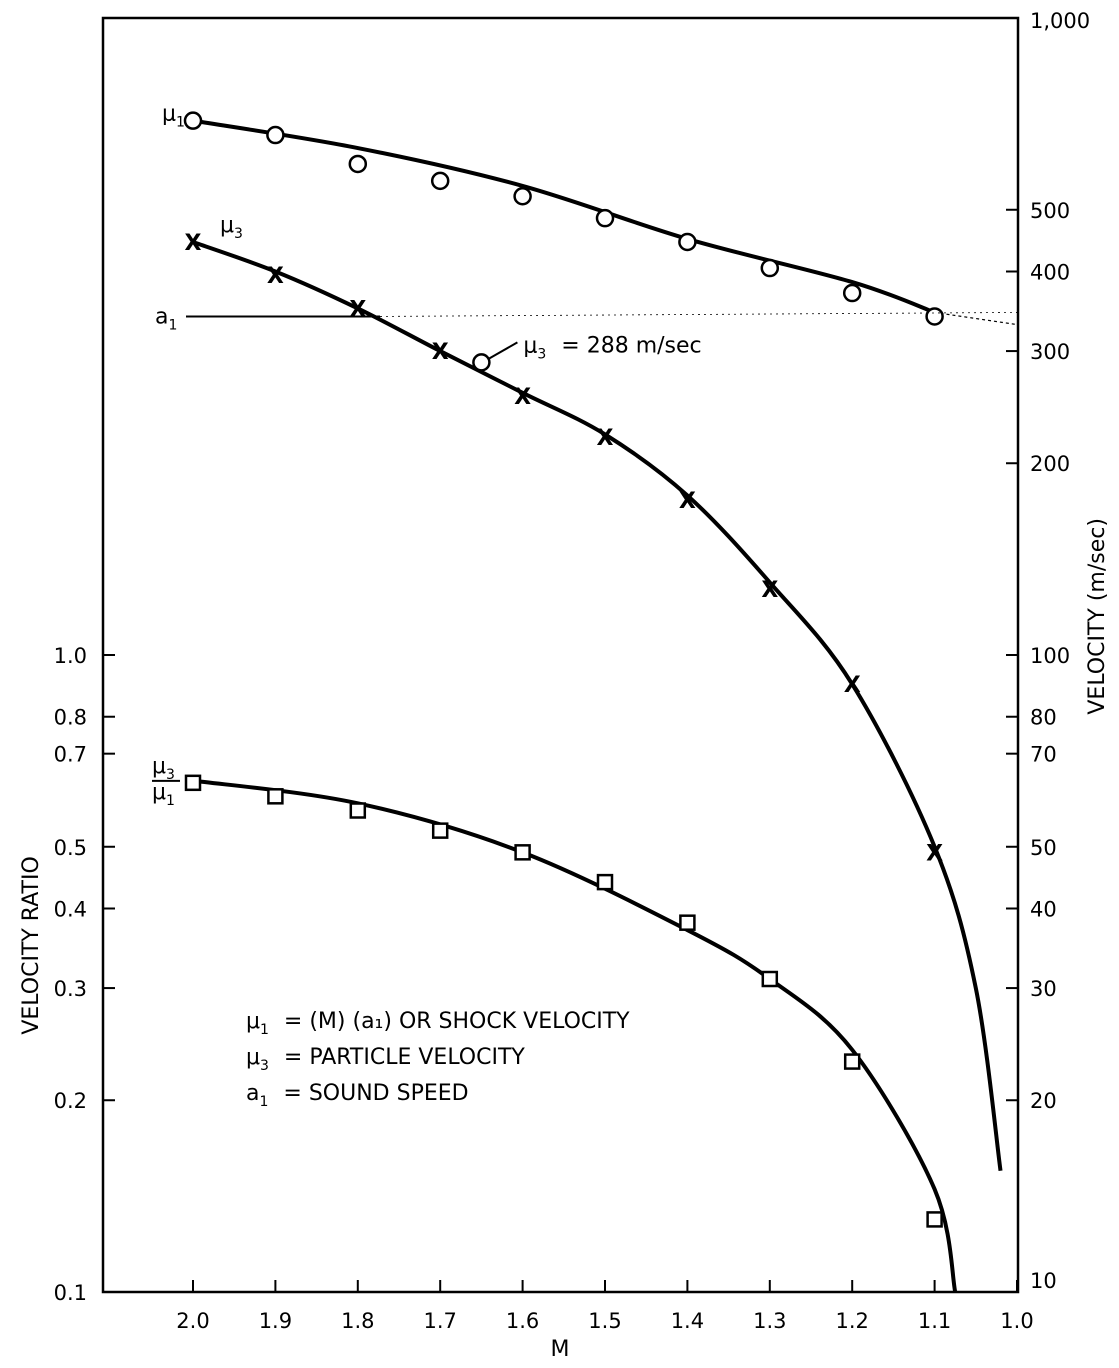 The width and height of the screenshot is (1119, 1368). I want to click on right-y-tick-label: 40, so click(1043, 909).